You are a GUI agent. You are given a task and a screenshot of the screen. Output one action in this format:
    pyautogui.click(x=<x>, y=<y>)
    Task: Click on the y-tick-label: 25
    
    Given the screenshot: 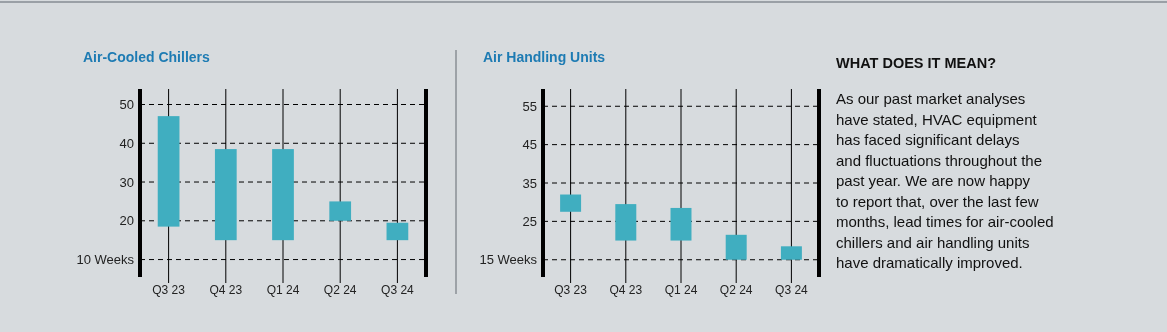 What is the action you would take?
    pyautogui.click(x=529, y=221)
    